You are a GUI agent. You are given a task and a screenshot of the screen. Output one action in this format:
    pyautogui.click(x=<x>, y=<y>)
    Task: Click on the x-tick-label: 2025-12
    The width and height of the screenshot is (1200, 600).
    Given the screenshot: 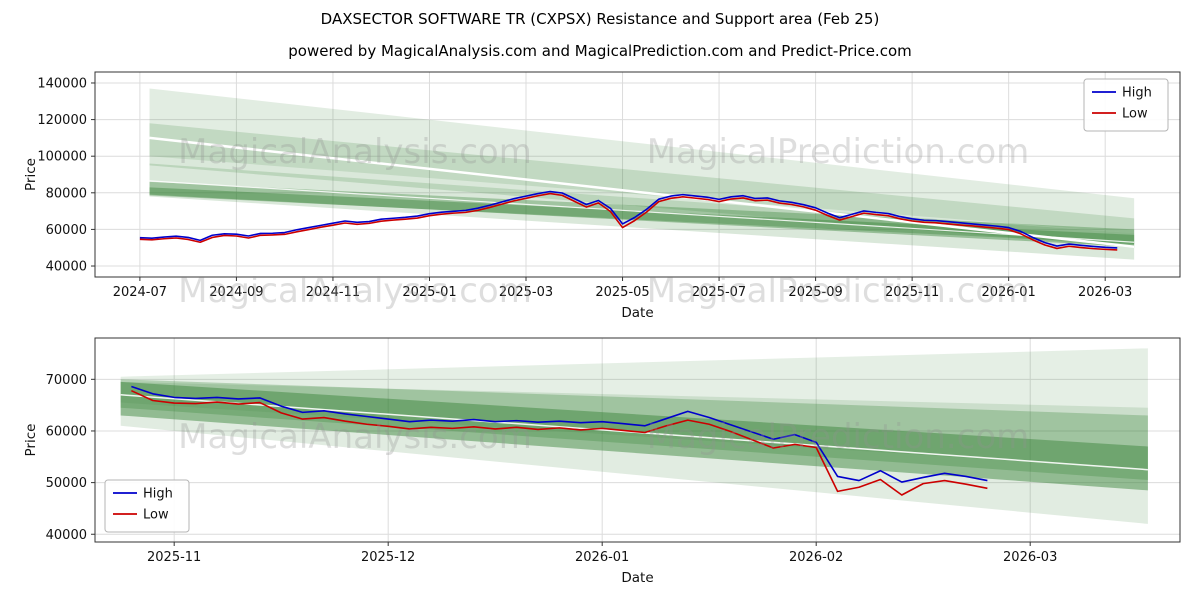 What is the action you would take?
    pyautogui.click(x=388, y=557)
    